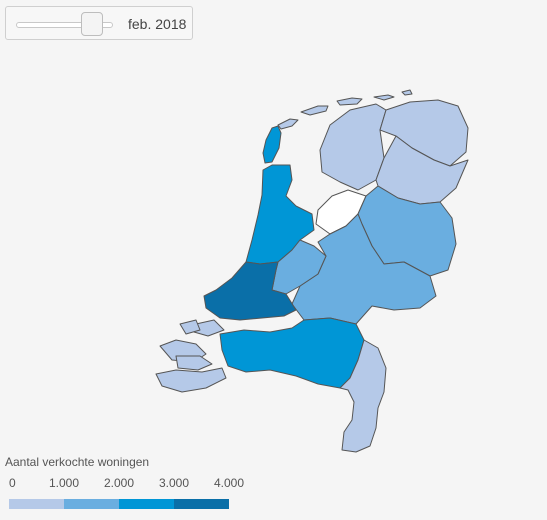  I want to click on island-texel, so click(272, 144).